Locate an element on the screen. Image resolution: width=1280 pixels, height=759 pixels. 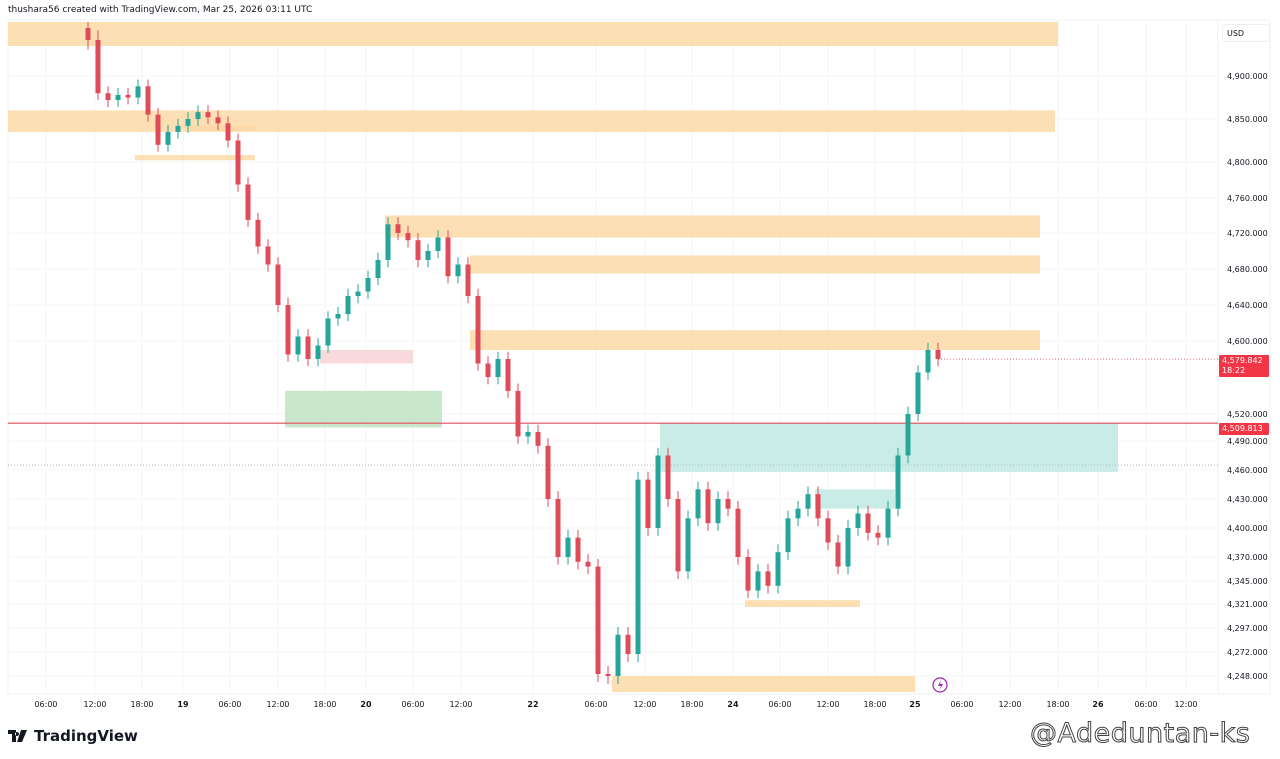
y-tick-label: 4,760.000 is located at coordinates (1247, 198).